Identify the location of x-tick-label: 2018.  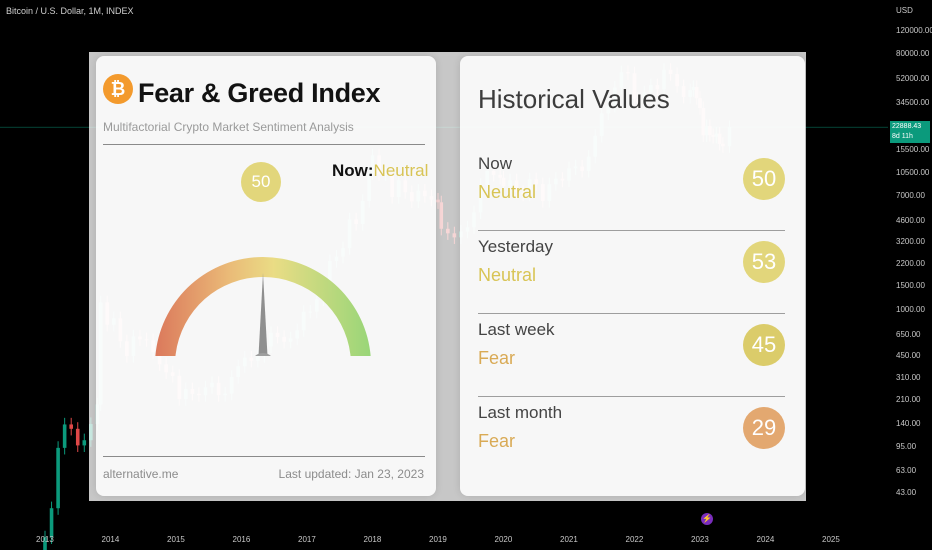
(372, 539).